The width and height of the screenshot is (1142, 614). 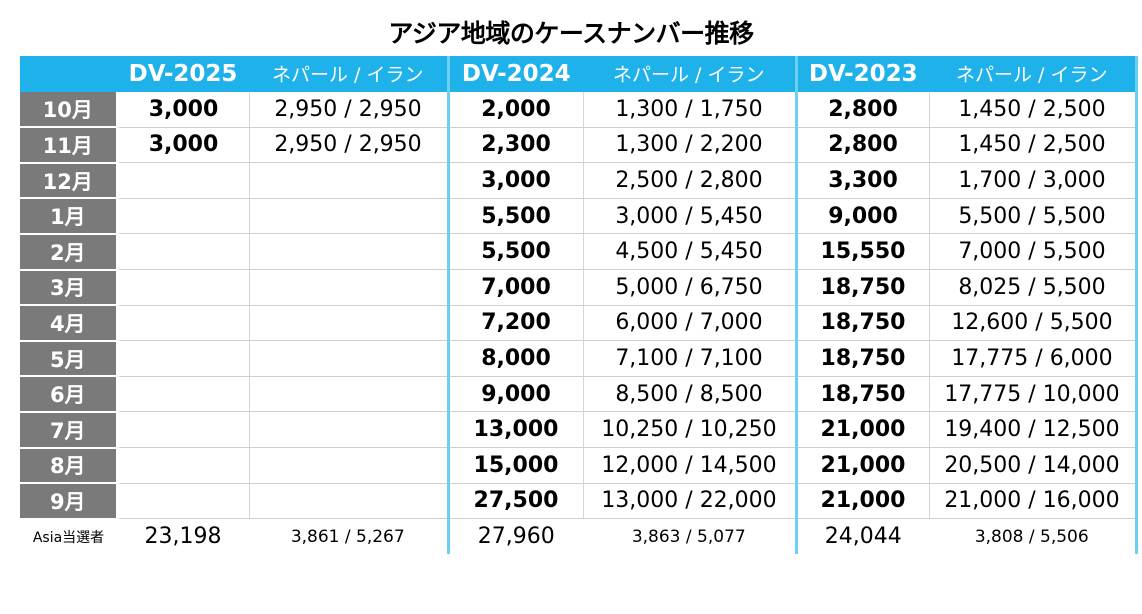 I want to click on month-label: 9月, so click(x=69, y=501).